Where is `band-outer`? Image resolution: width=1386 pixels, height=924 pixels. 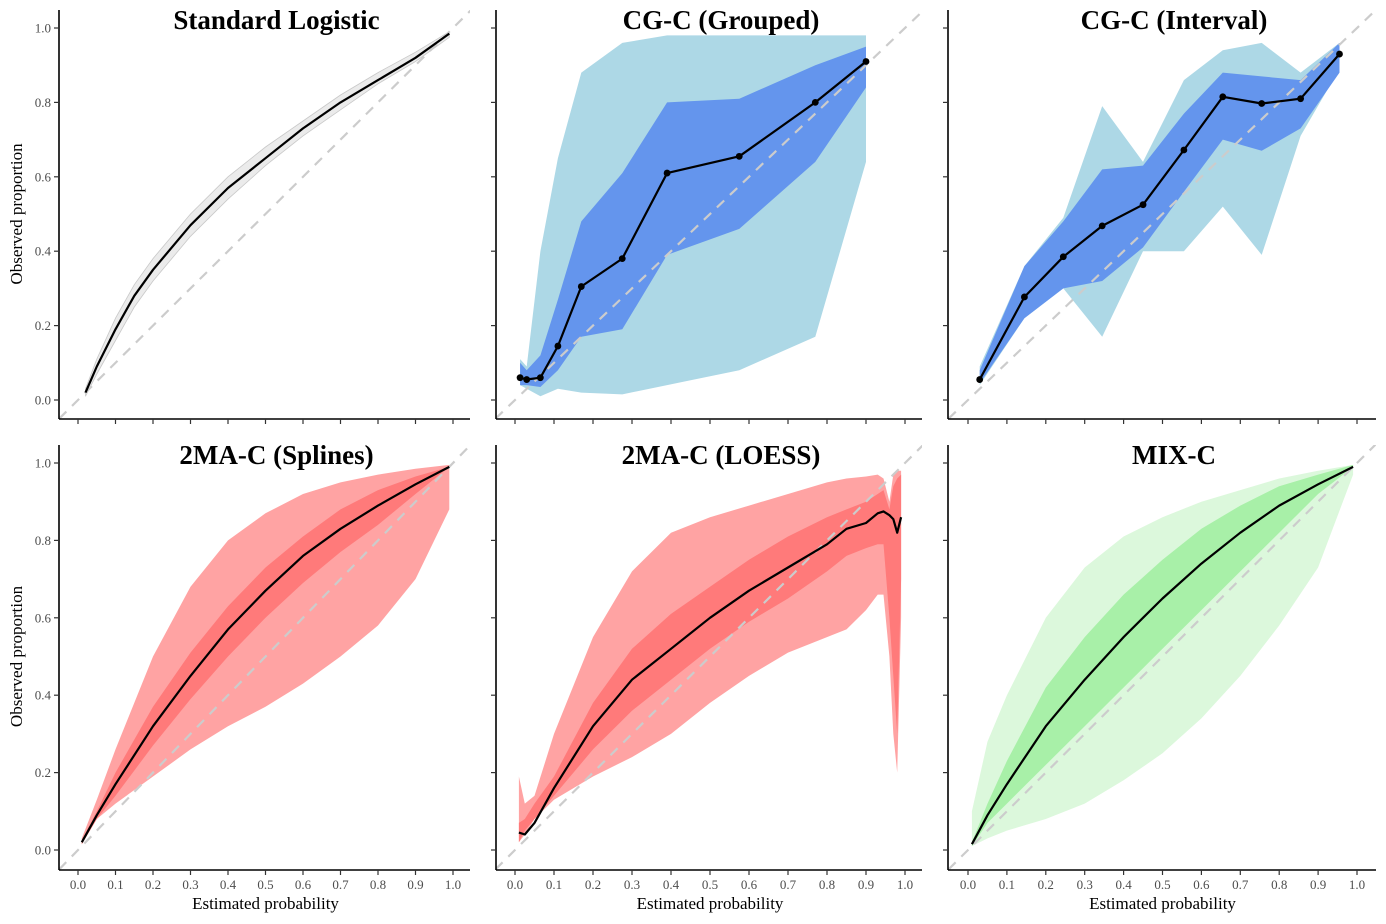 band-outer is located at coordinates (265, 654).